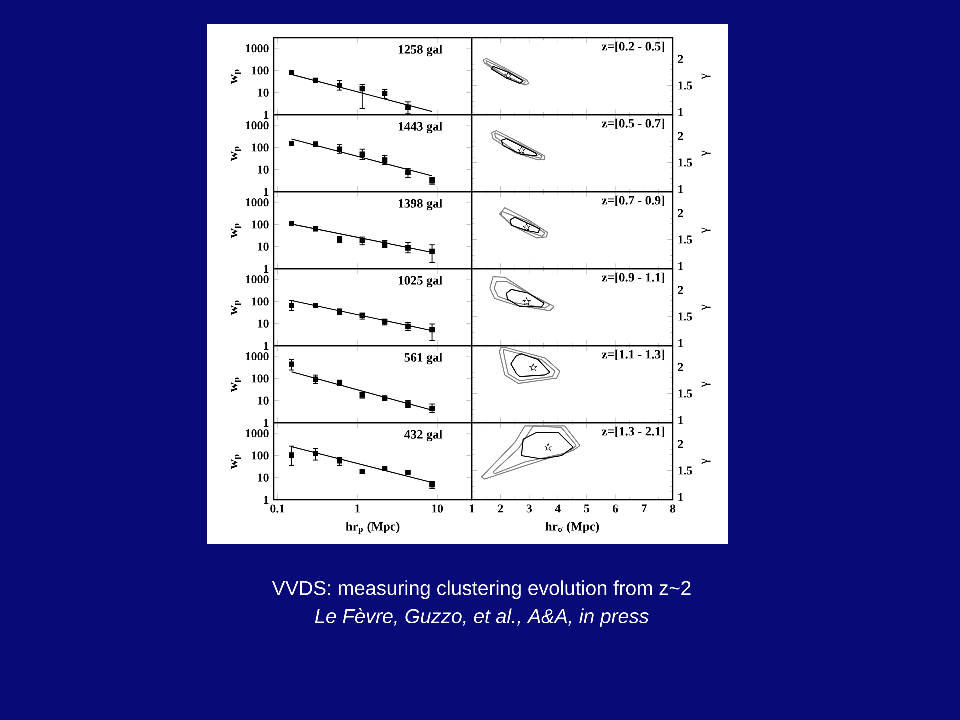 The height and width of the screenshot is (720, 960). Describe the element at coordinates (420, 128) in the screenshot. I see `annotation: 1443 gal` at that location.